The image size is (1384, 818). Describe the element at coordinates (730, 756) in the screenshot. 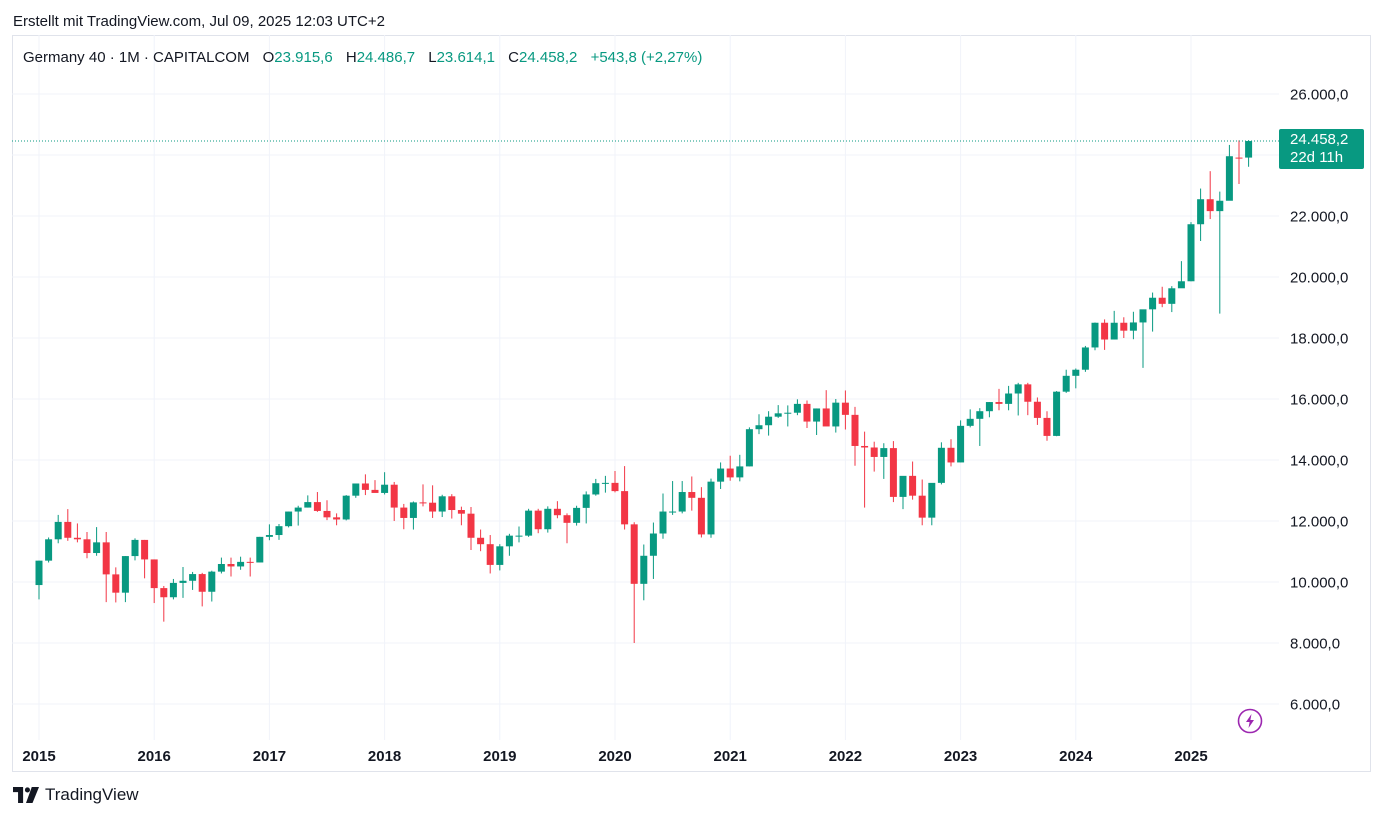

I see `time-tick-label: 2021` at that location.